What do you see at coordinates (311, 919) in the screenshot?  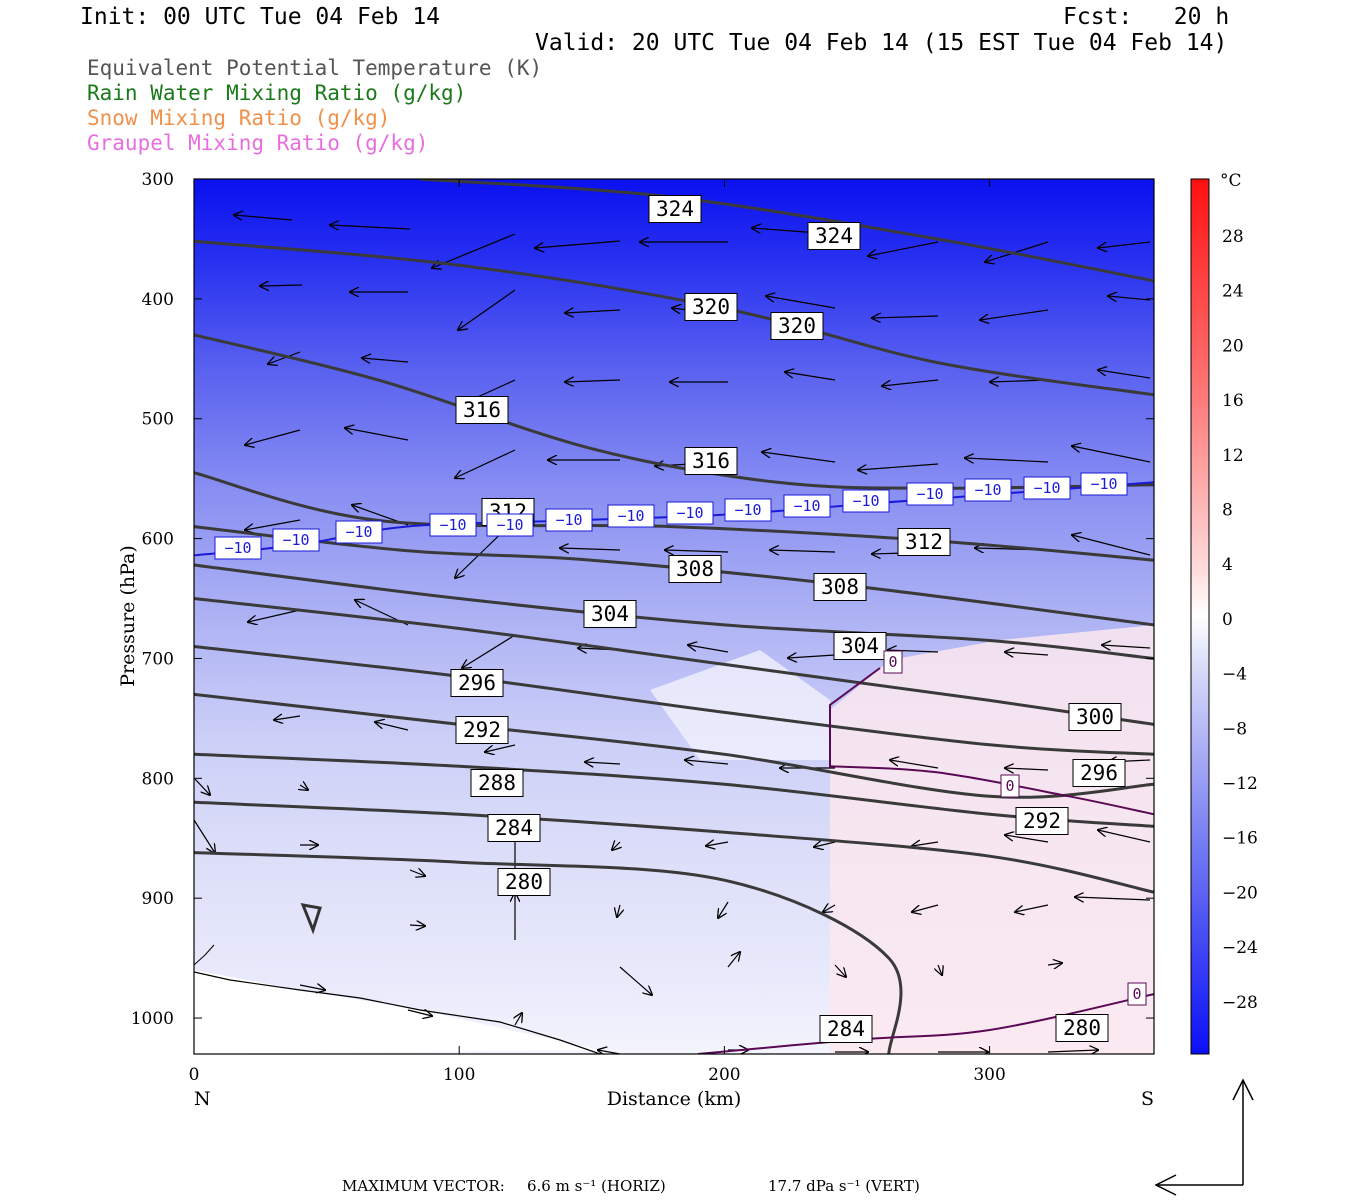 I see `small-closed-contour` at bounding box center [311, 919].